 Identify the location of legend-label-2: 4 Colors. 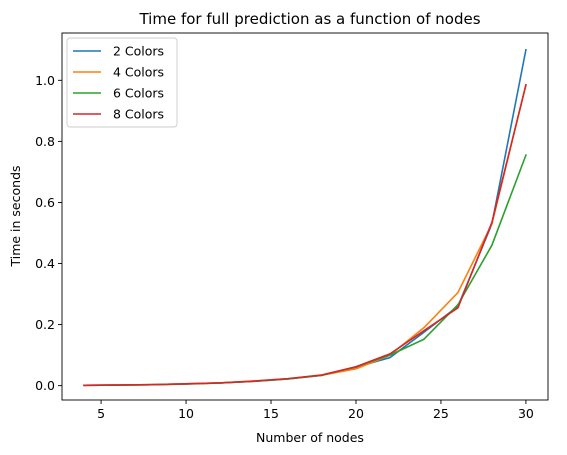
(138, 72).